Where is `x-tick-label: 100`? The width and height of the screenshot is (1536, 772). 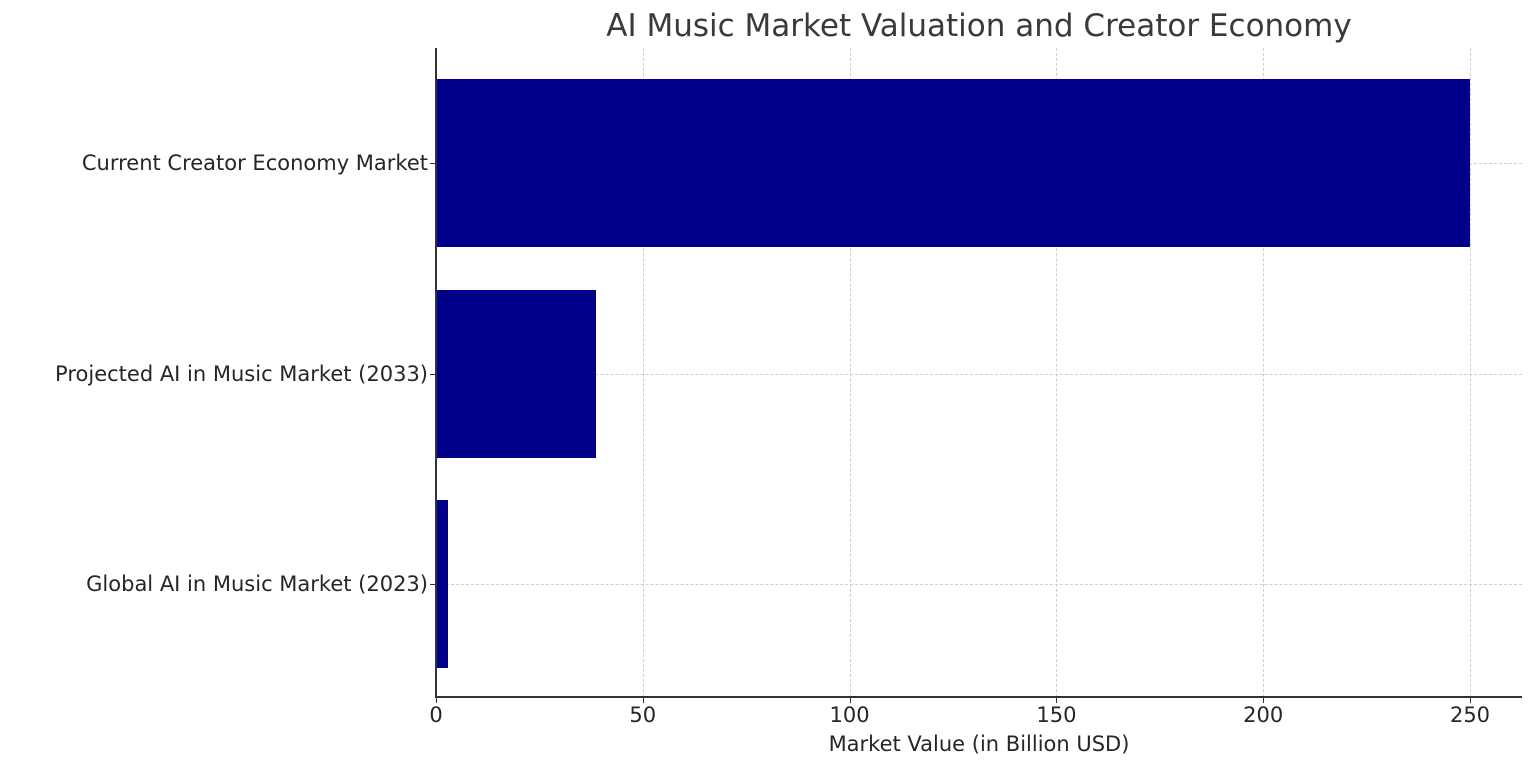
x-tick-label: 100 is located at coordinates (849, 715).